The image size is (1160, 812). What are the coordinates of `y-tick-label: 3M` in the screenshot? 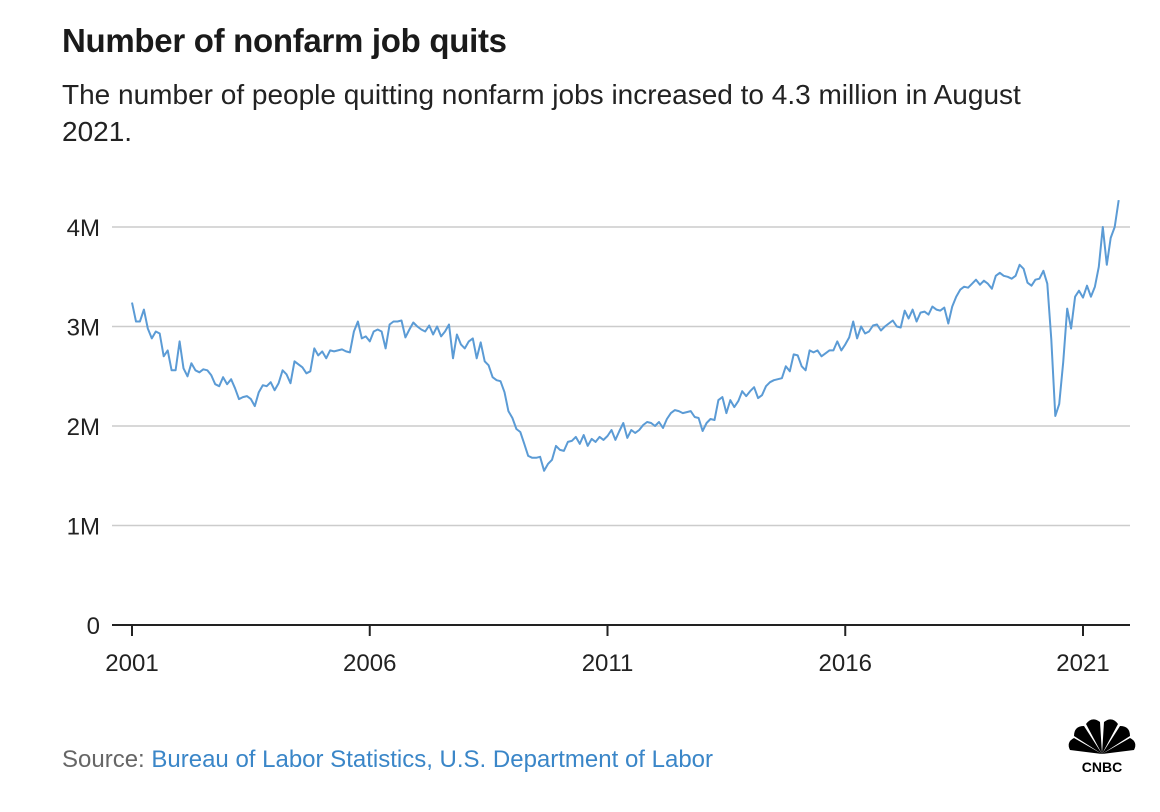 It's located at (83, 328).